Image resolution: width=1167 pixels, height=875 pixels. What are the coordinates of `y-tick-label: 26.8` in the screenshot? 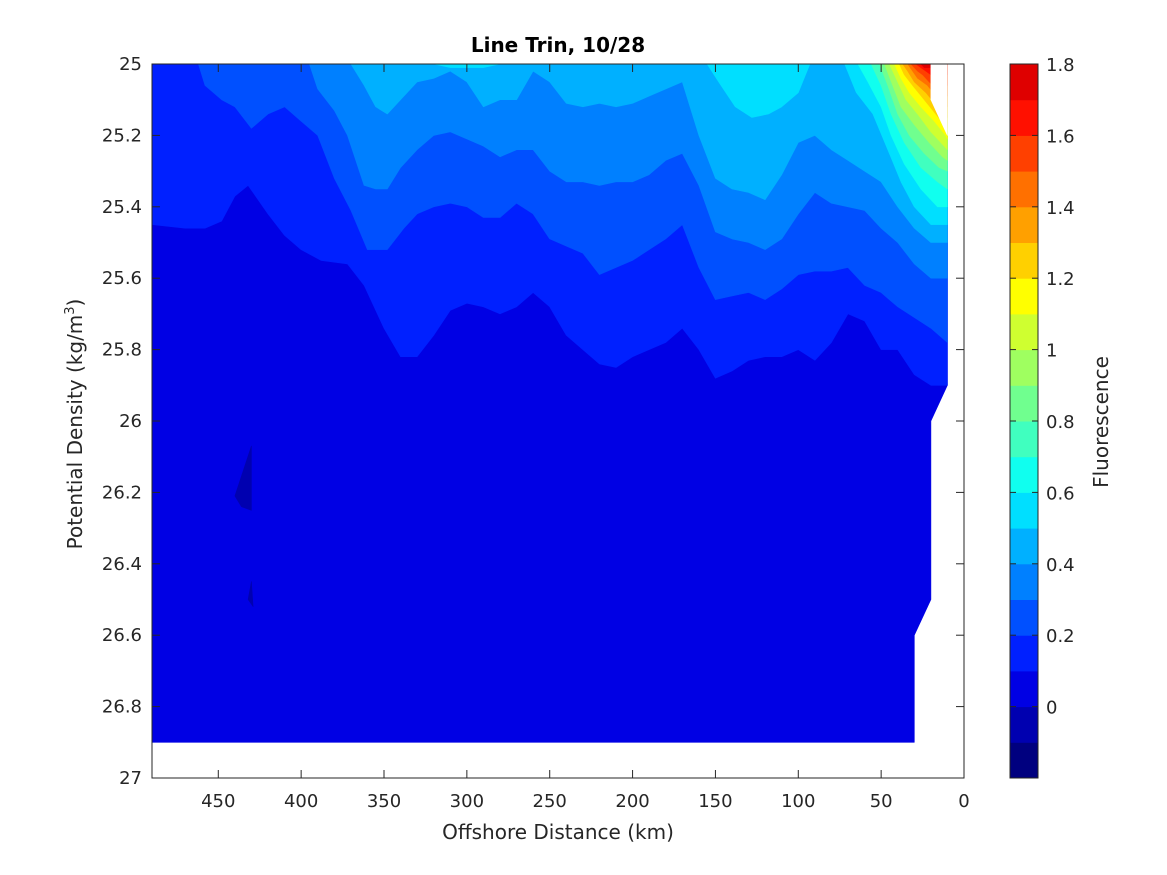 It's located at (122, 707).